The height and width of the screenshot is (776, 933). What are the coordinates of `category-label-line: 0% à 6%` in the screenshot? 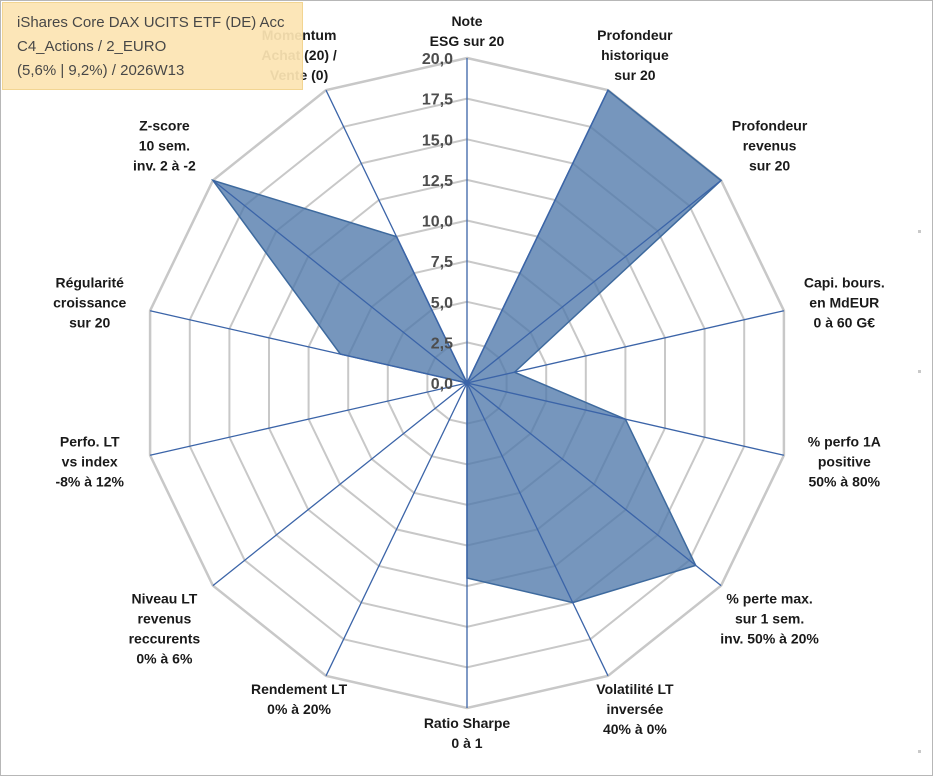 It's located at (164, 659).